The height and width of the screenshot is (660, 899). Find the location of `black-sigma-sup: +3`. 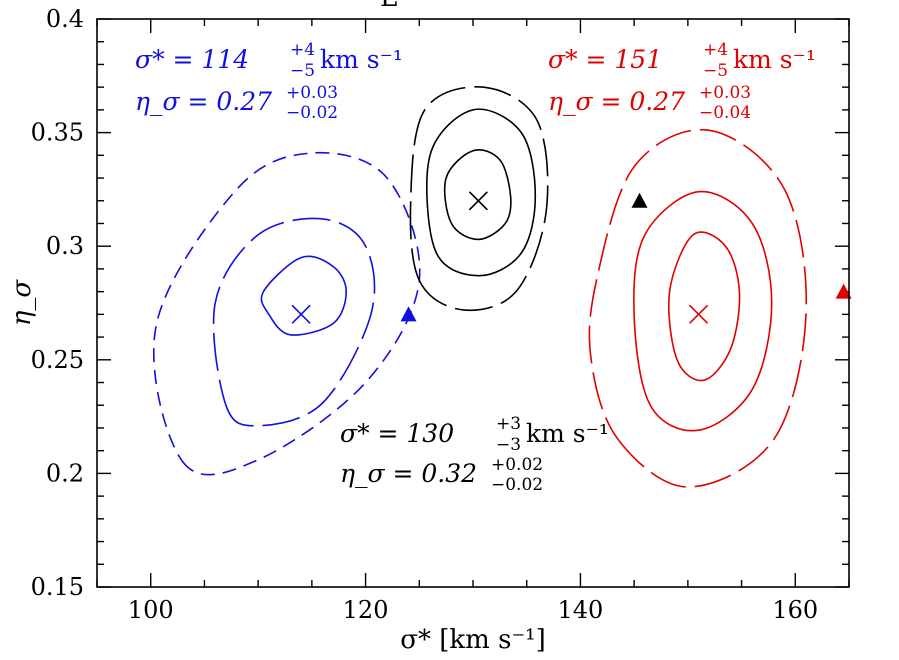

black-sigma-sup: +3 is located at coordinates (508, 424).